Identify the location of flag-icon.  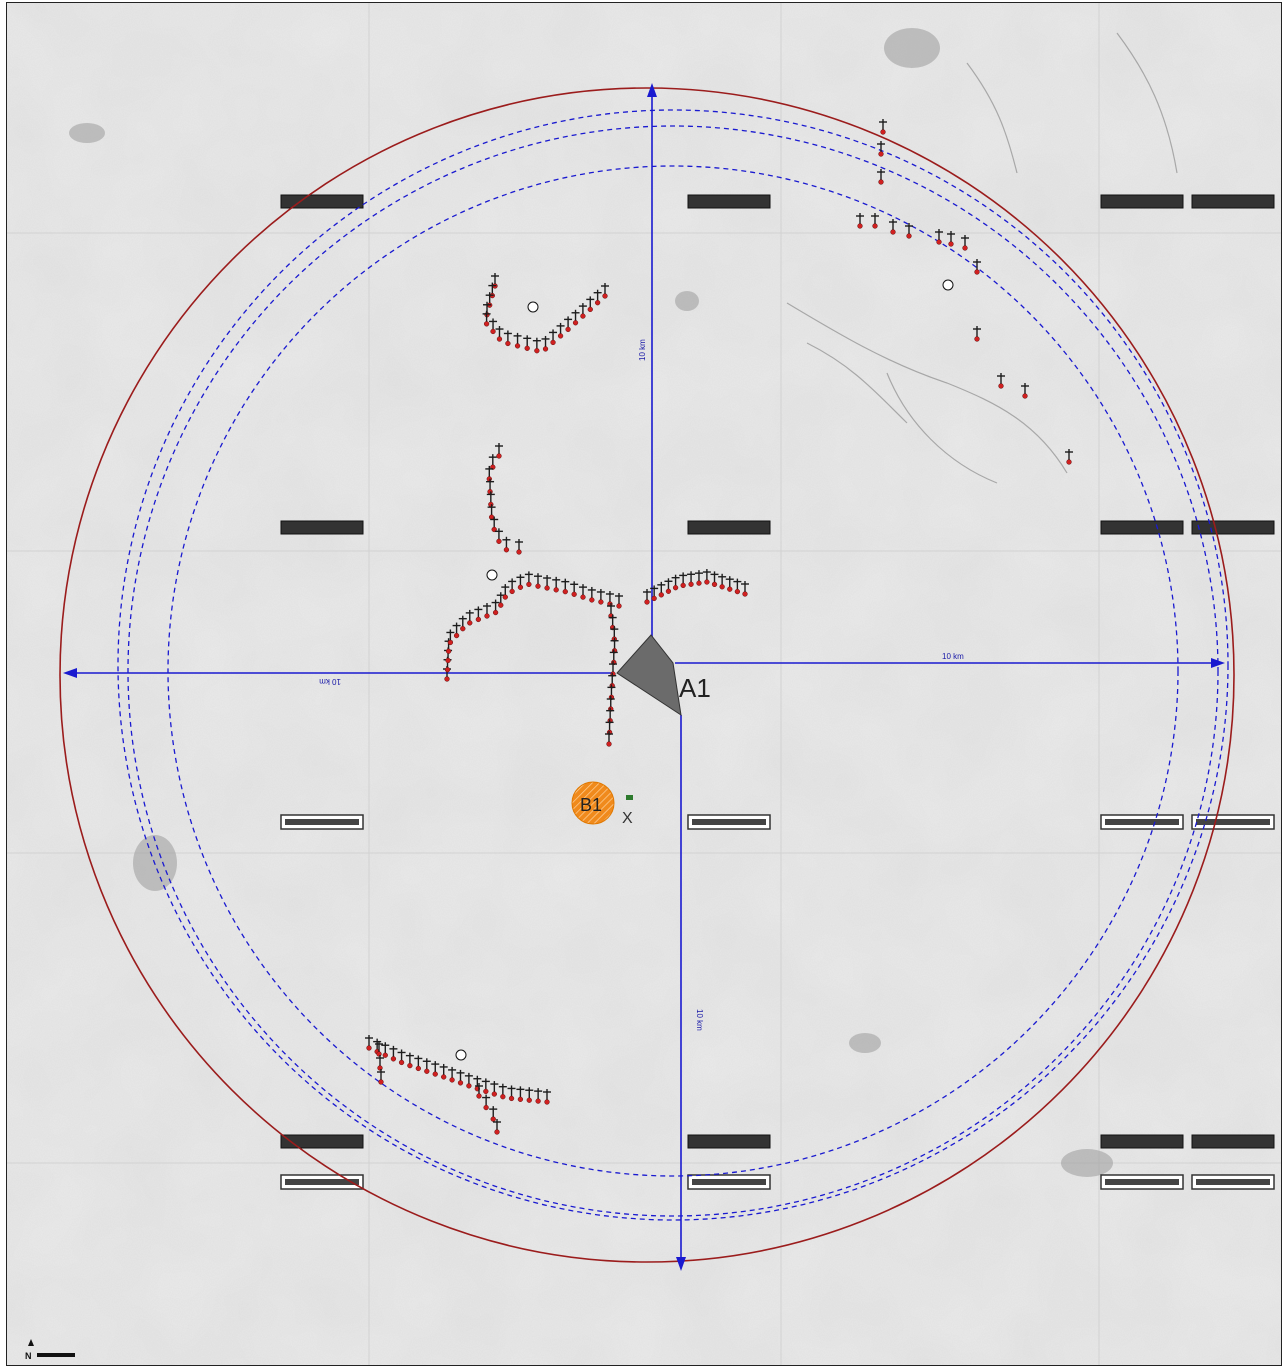
(629, 797).